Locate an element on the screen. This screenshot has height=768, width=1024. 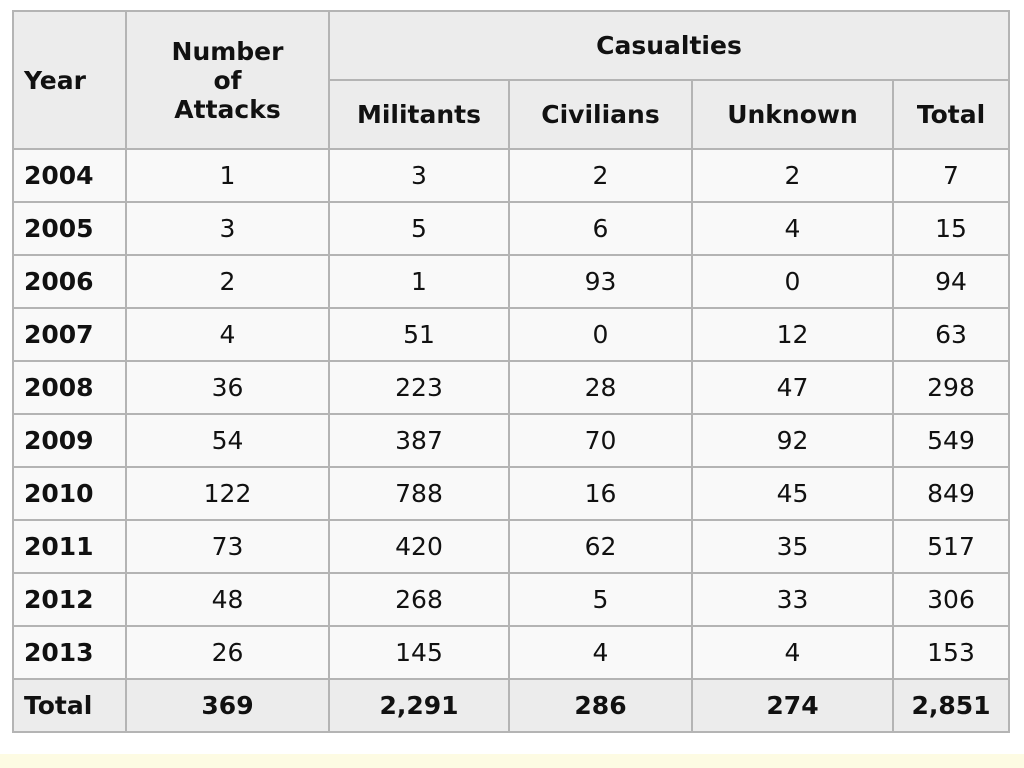
row-label: 2009 is located at coordinates (69, 440).